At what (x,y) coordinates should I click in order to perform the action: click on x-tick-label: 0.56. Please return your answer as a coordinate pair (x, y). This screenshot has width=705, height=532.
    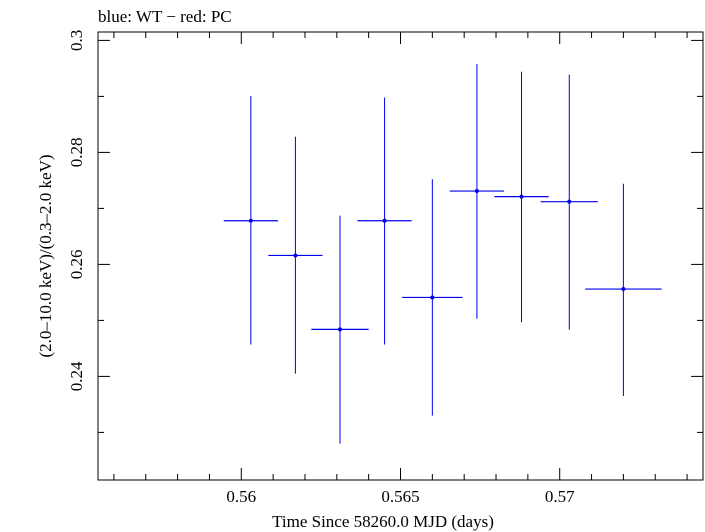
    Looking at the image, I should click on (241, 496).